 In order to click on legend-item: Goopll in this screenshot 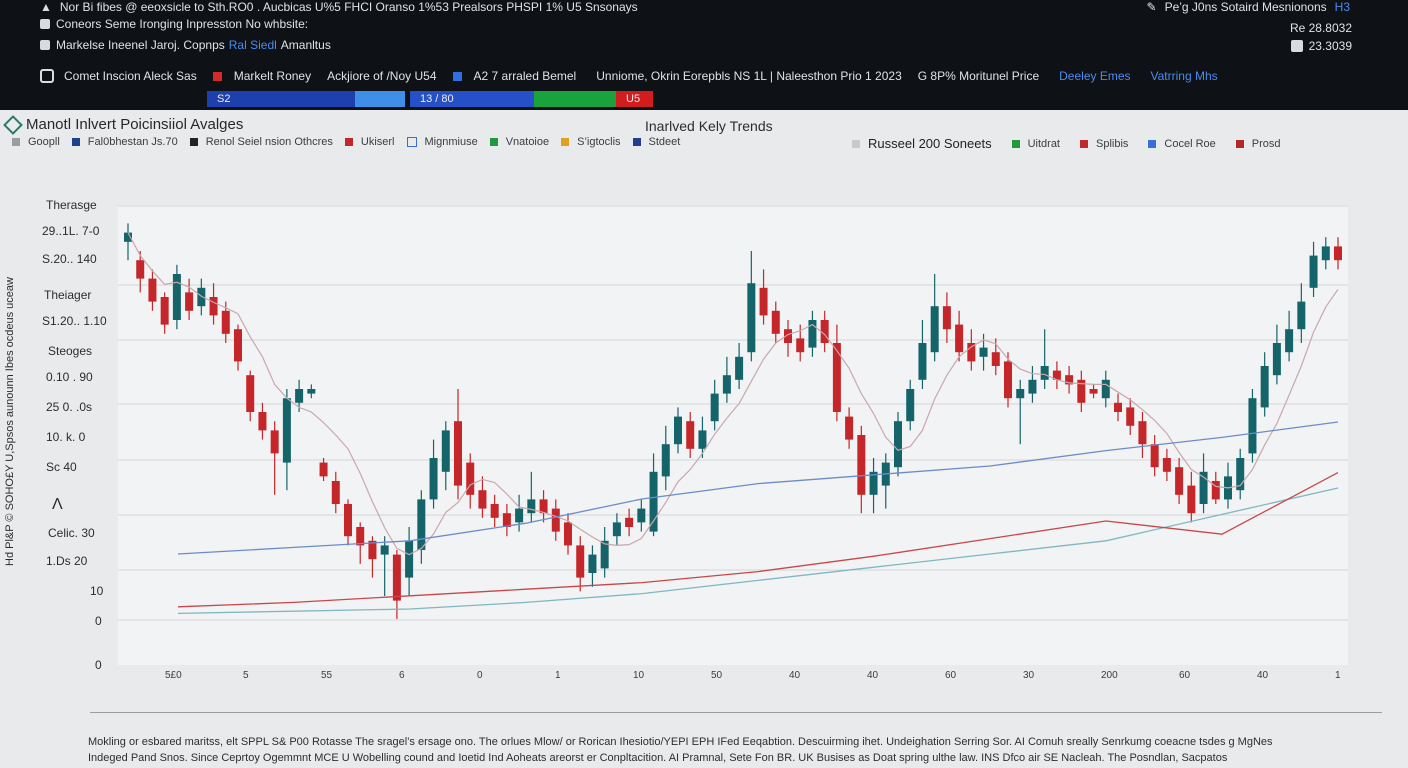, I will do `click(44, 142)`.